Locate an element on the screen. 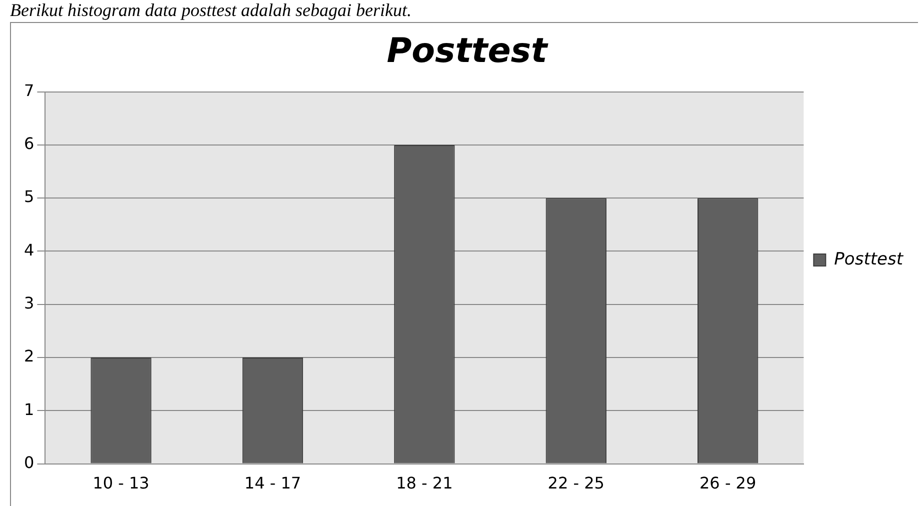 The width and height of the screenshot is (919, 506). y-tick-label: 0 is located at coordinates (29, 462).